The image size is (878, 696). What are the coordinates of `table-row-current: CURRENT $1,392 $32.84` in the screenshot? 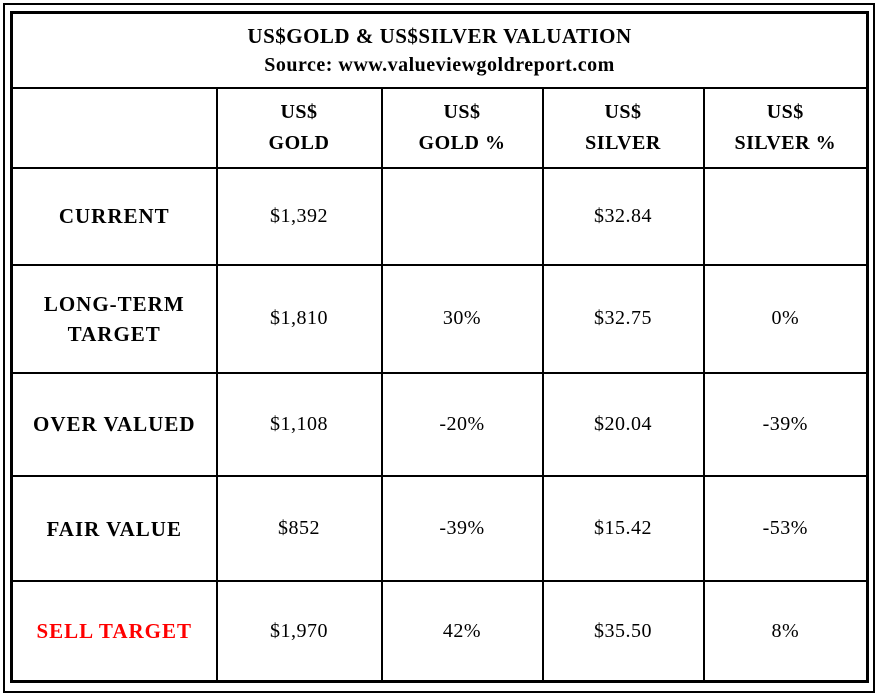 It's located at (439, 216).